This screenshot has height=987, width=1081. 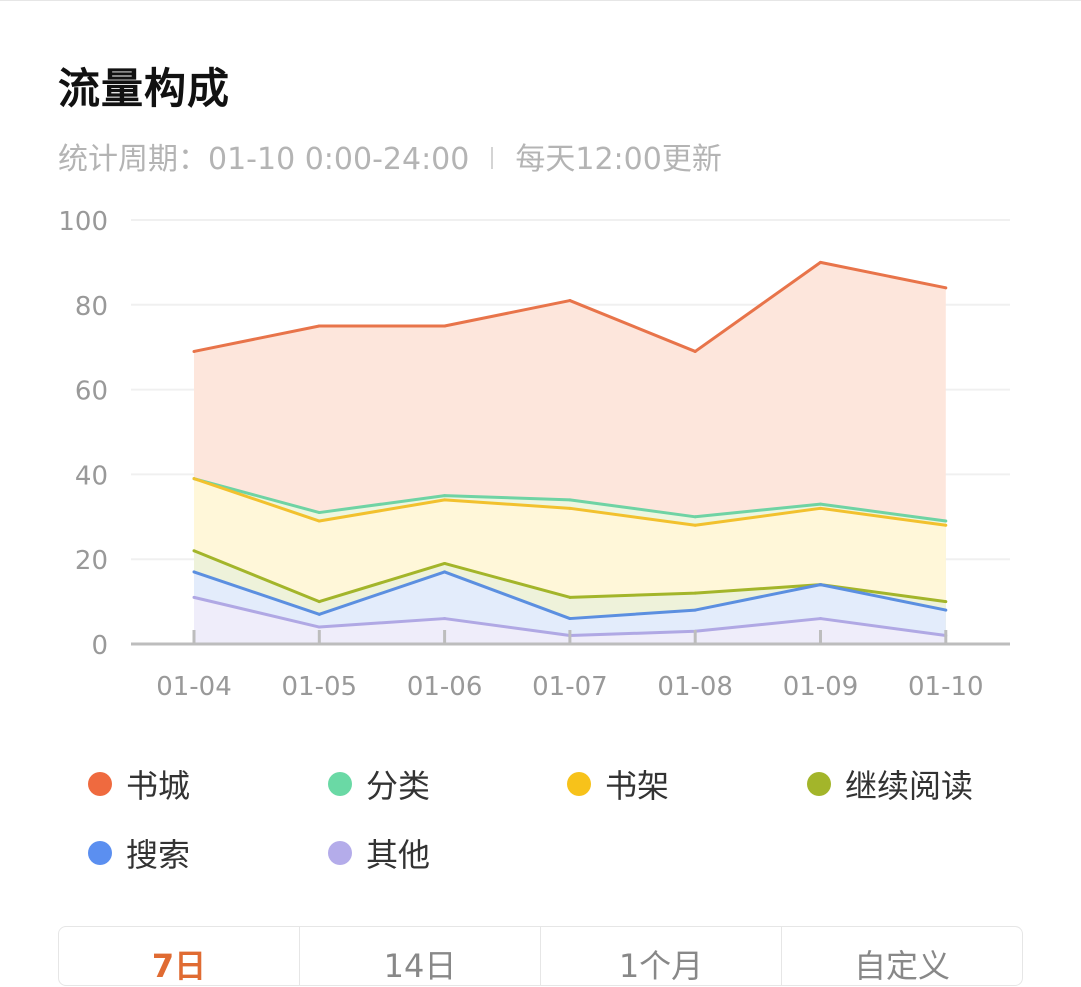 I want to click on legend-dot-fenlei, so click(x=340, y=784).